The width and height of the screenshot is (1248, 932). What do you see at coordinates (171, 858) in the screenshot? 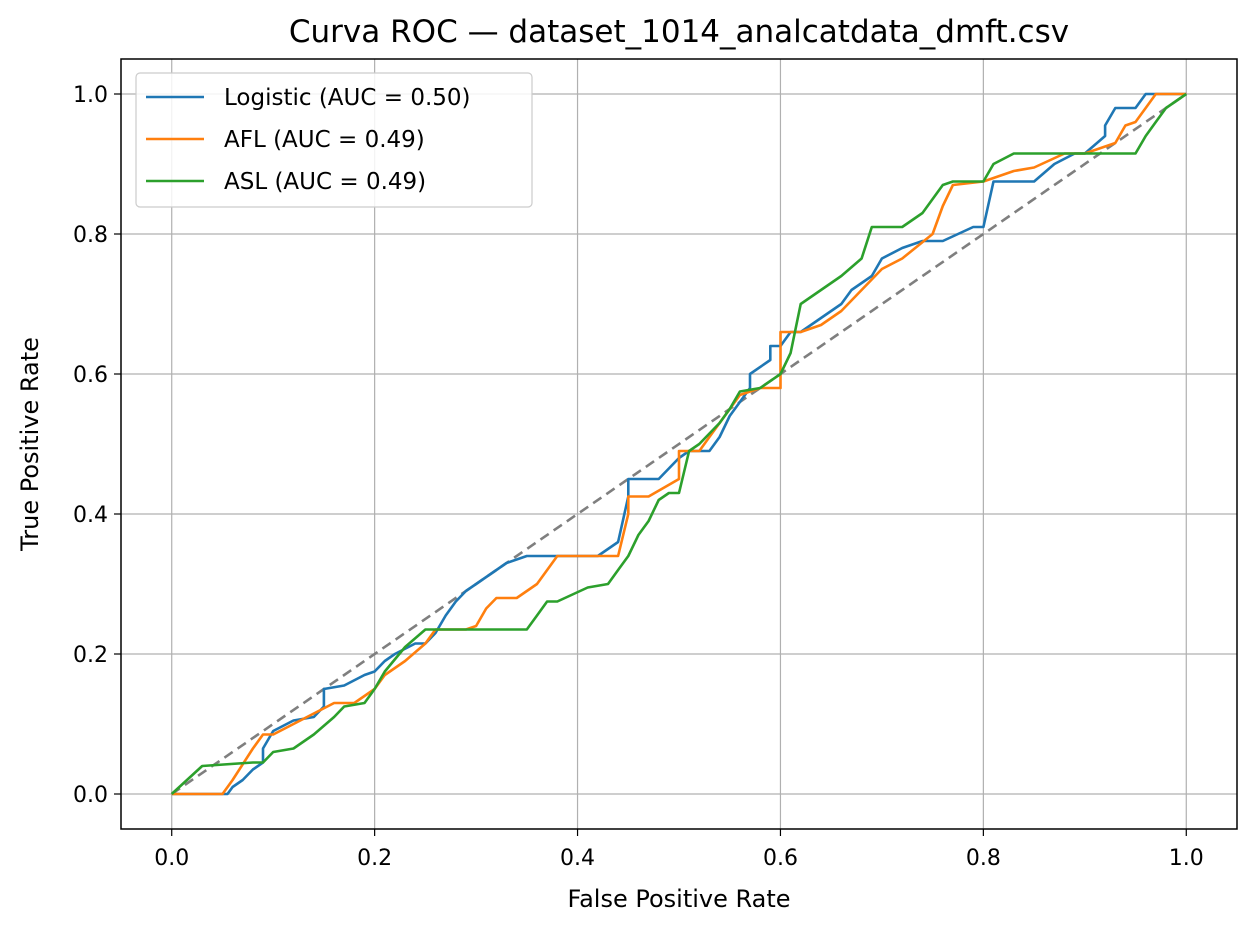
I see `x-tick-label: 0.0` at bounding box center [171, 858].